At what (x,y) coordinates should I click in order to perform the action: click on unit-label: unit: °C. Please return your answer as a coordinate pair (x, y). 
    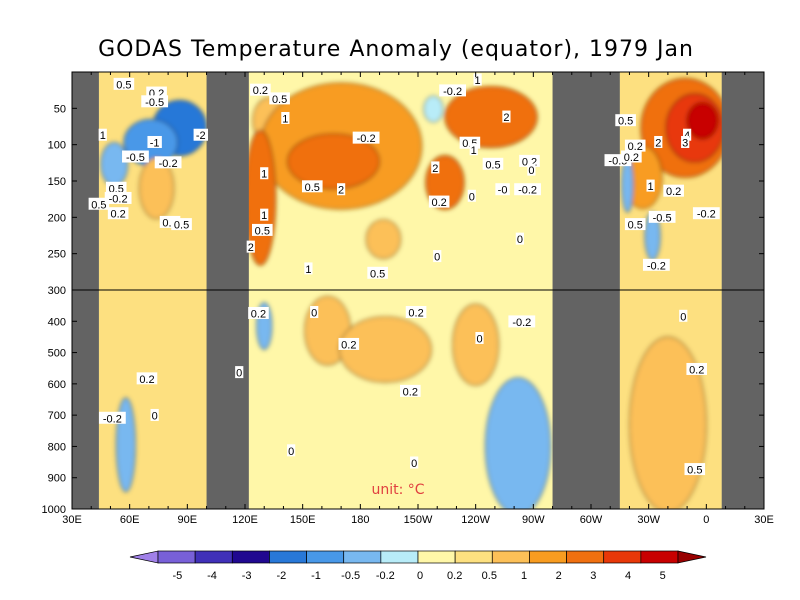
    Looking at the image, I should click on (397, 490).